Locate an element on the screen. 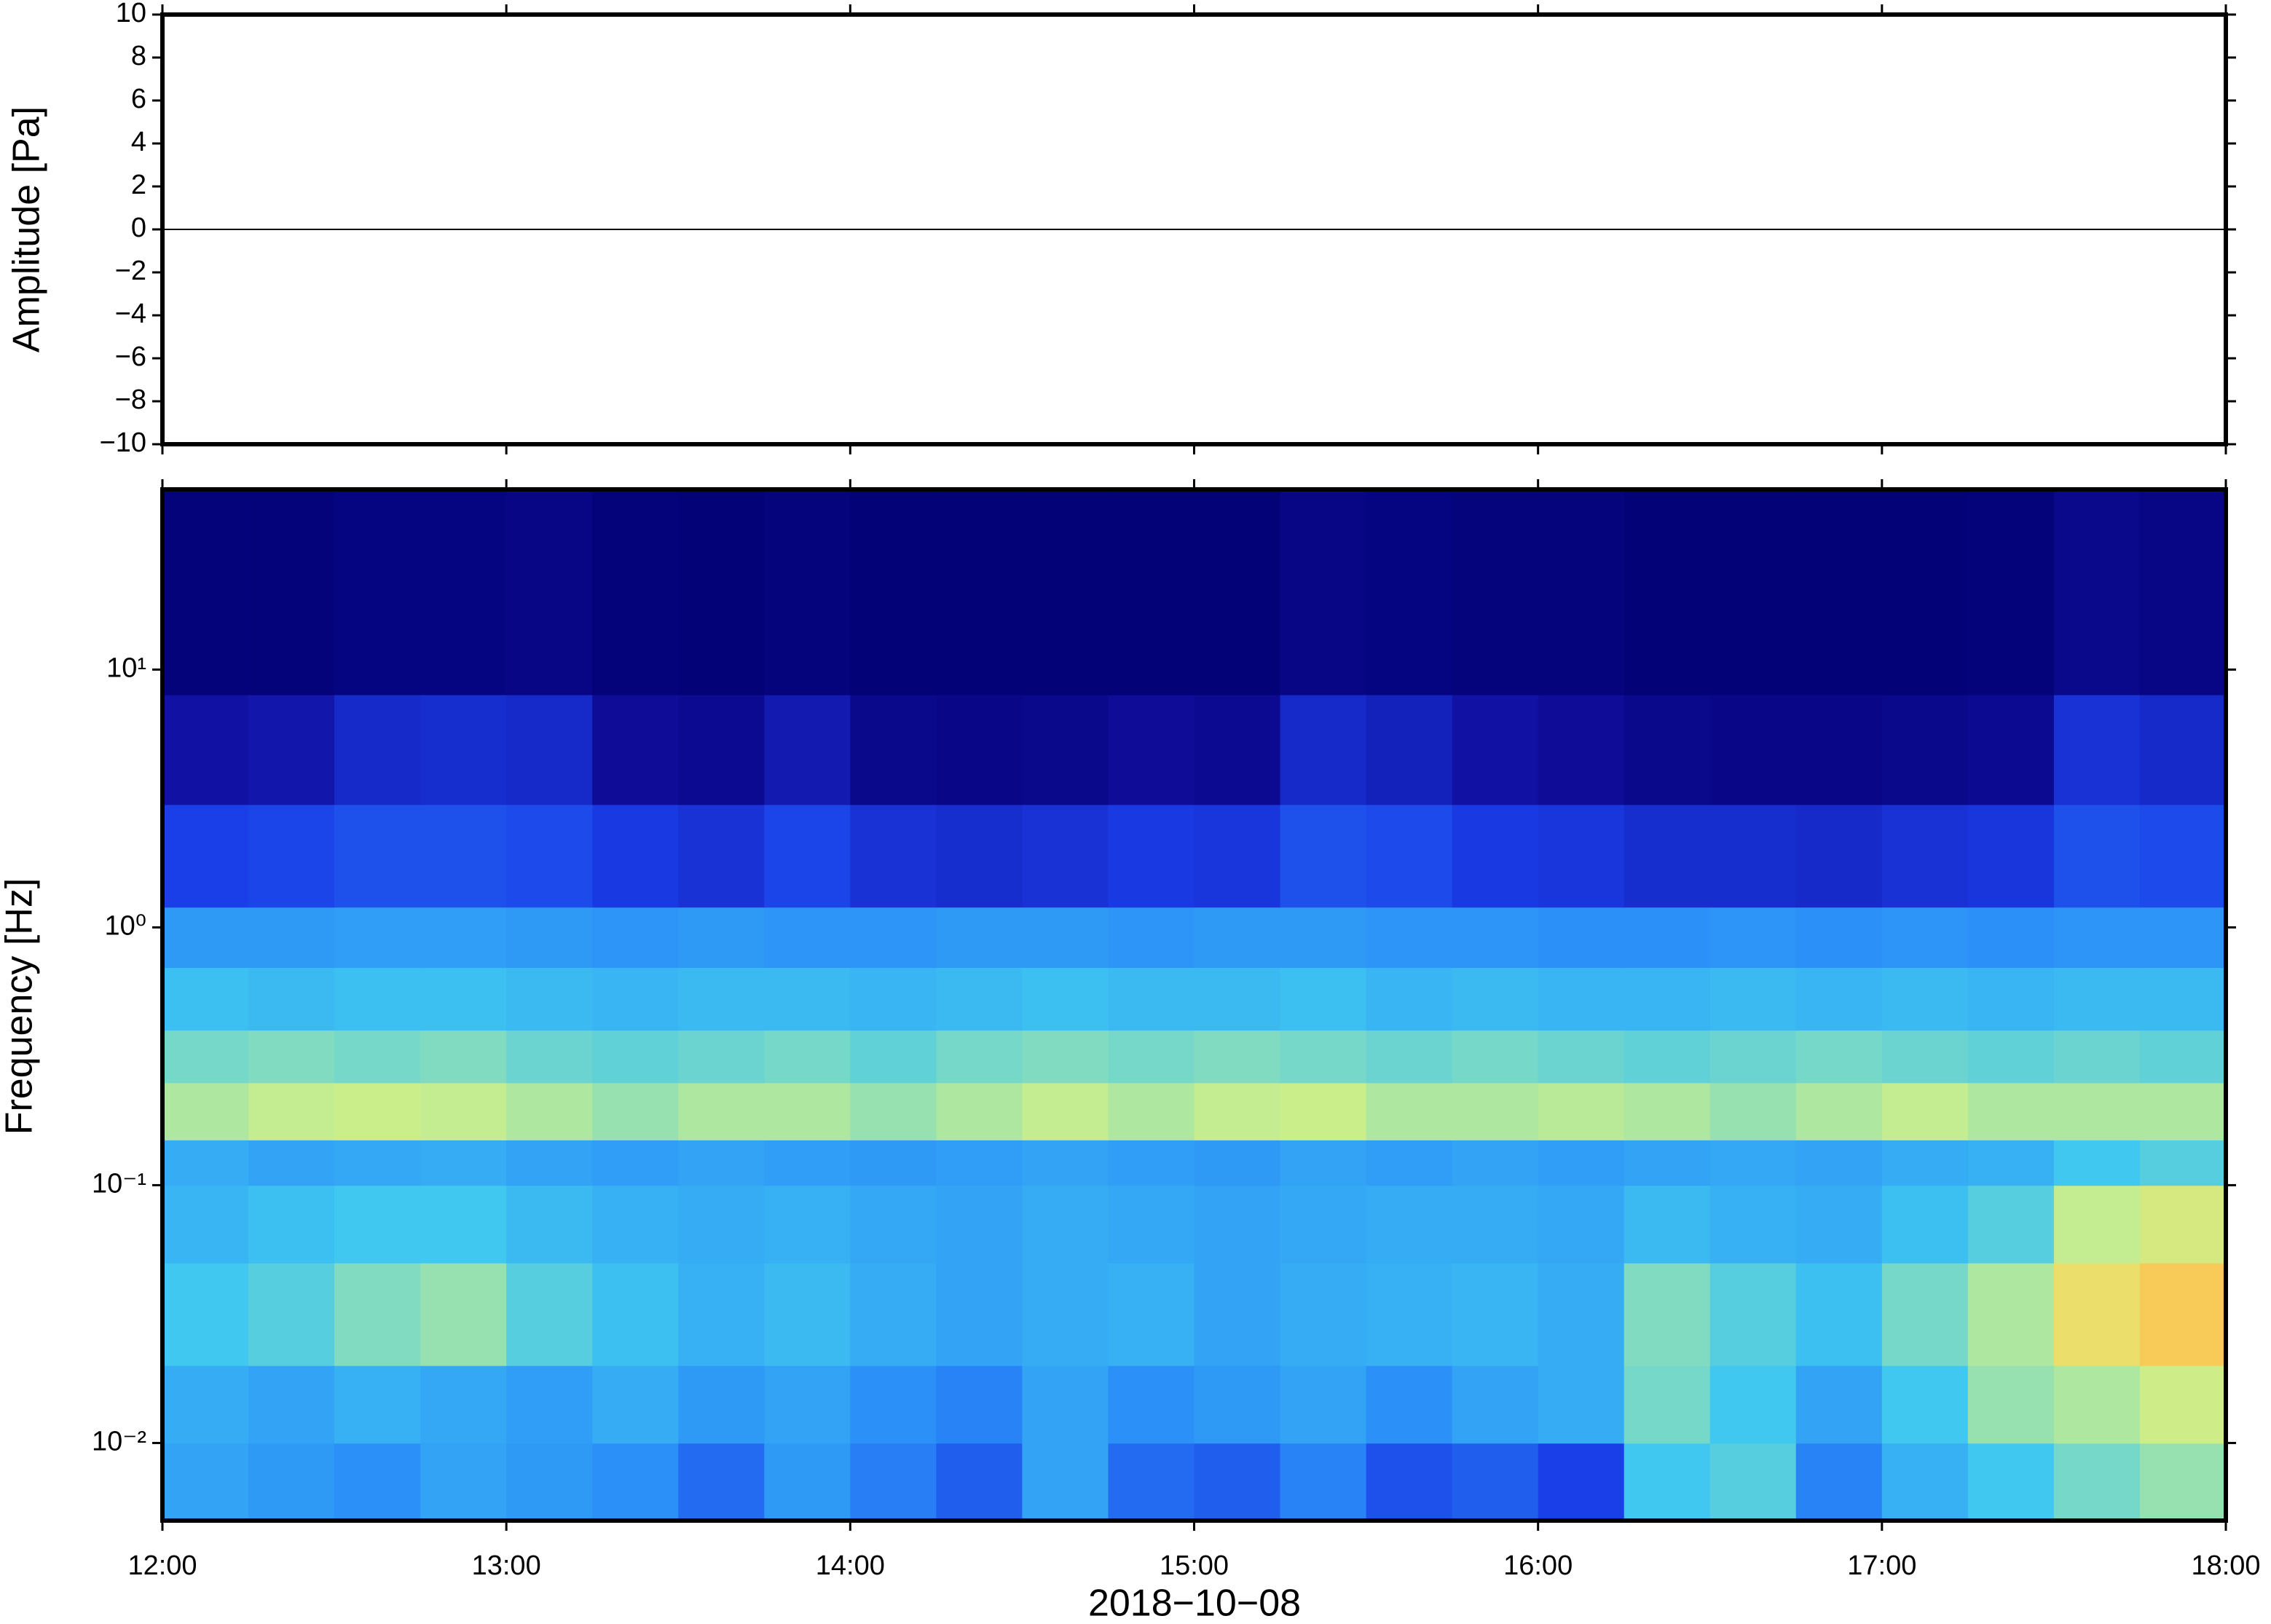 This screenshot has height=1624, width=2271. x-tick-label: 14:00 is located at coordinates (851, 1565).